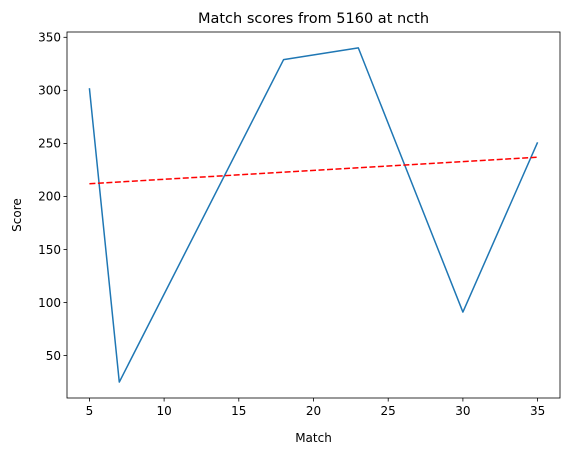  What do you see at coordinates (49, 250) in the screenshot?
I see `y-tick-label: 150` at bounding box center [49, 250].